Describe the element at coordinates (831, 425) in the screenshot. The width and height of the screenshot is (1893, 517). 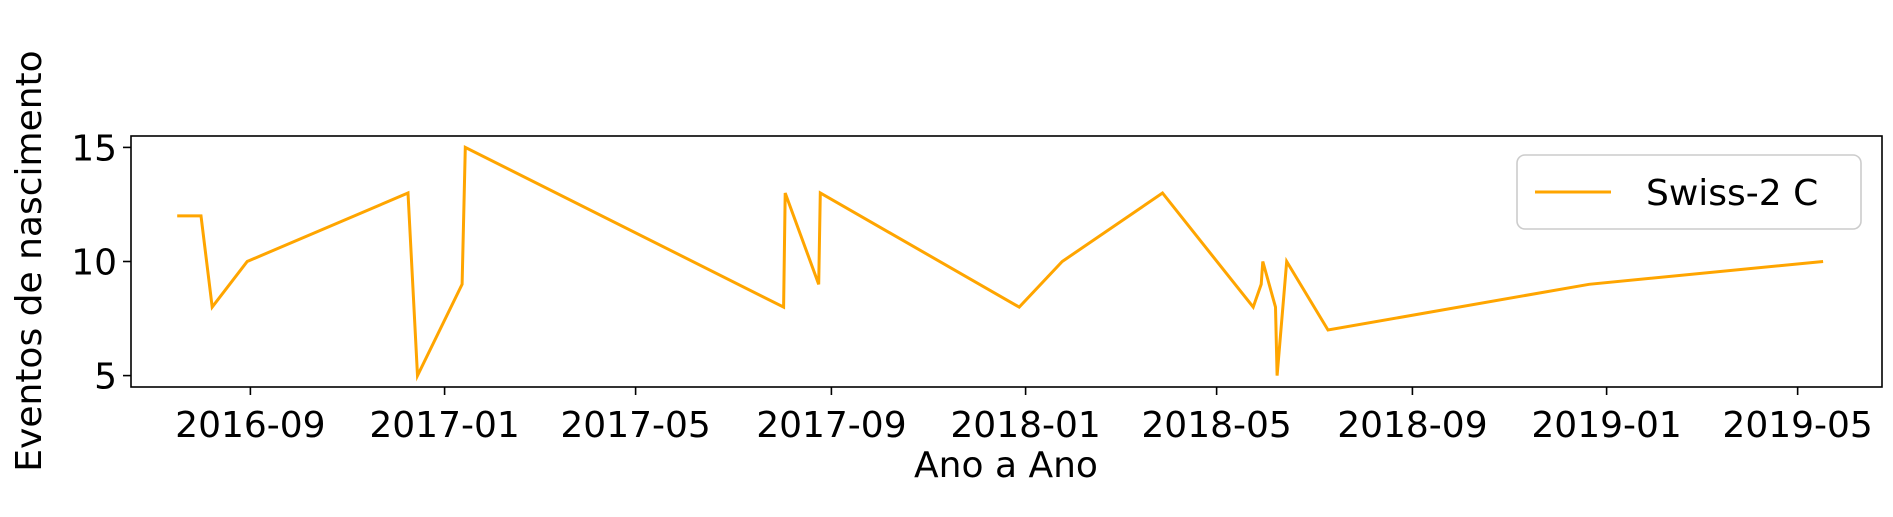
I see `x-tick-label: 2017-09` at that location.